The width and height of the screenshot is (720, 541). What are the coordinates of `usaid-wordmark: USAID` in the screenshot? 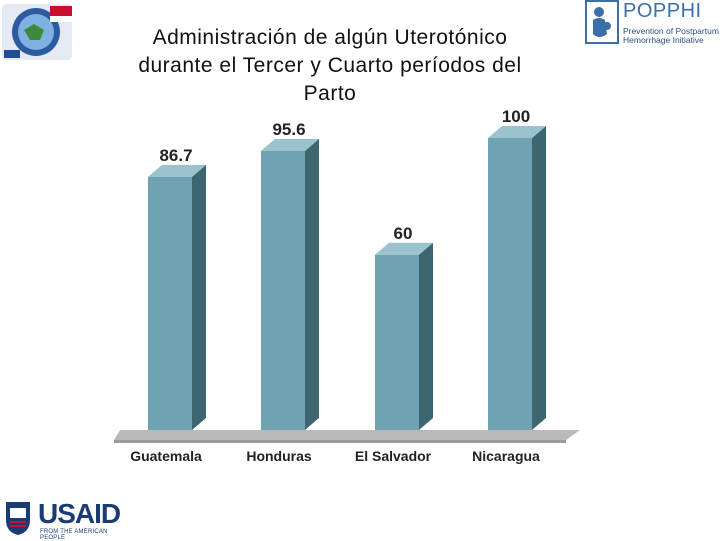 It's located at (79, 513).